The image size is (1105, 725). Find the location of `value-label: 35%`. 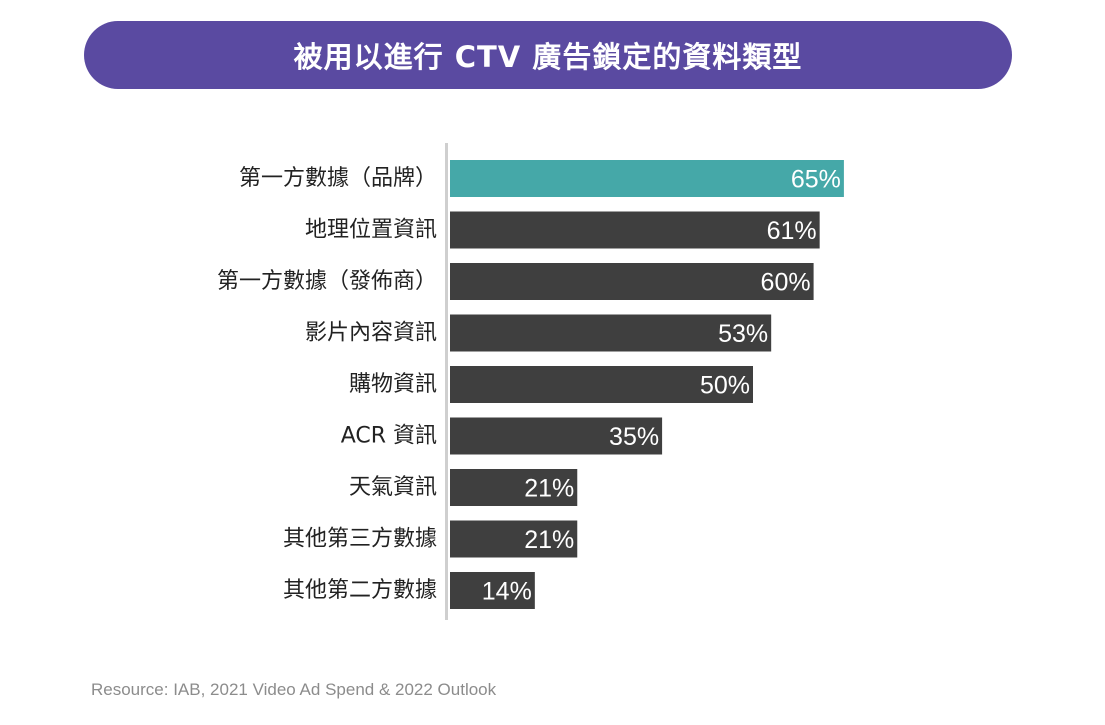

value-label: 35% is located at coordinates (634, 437).